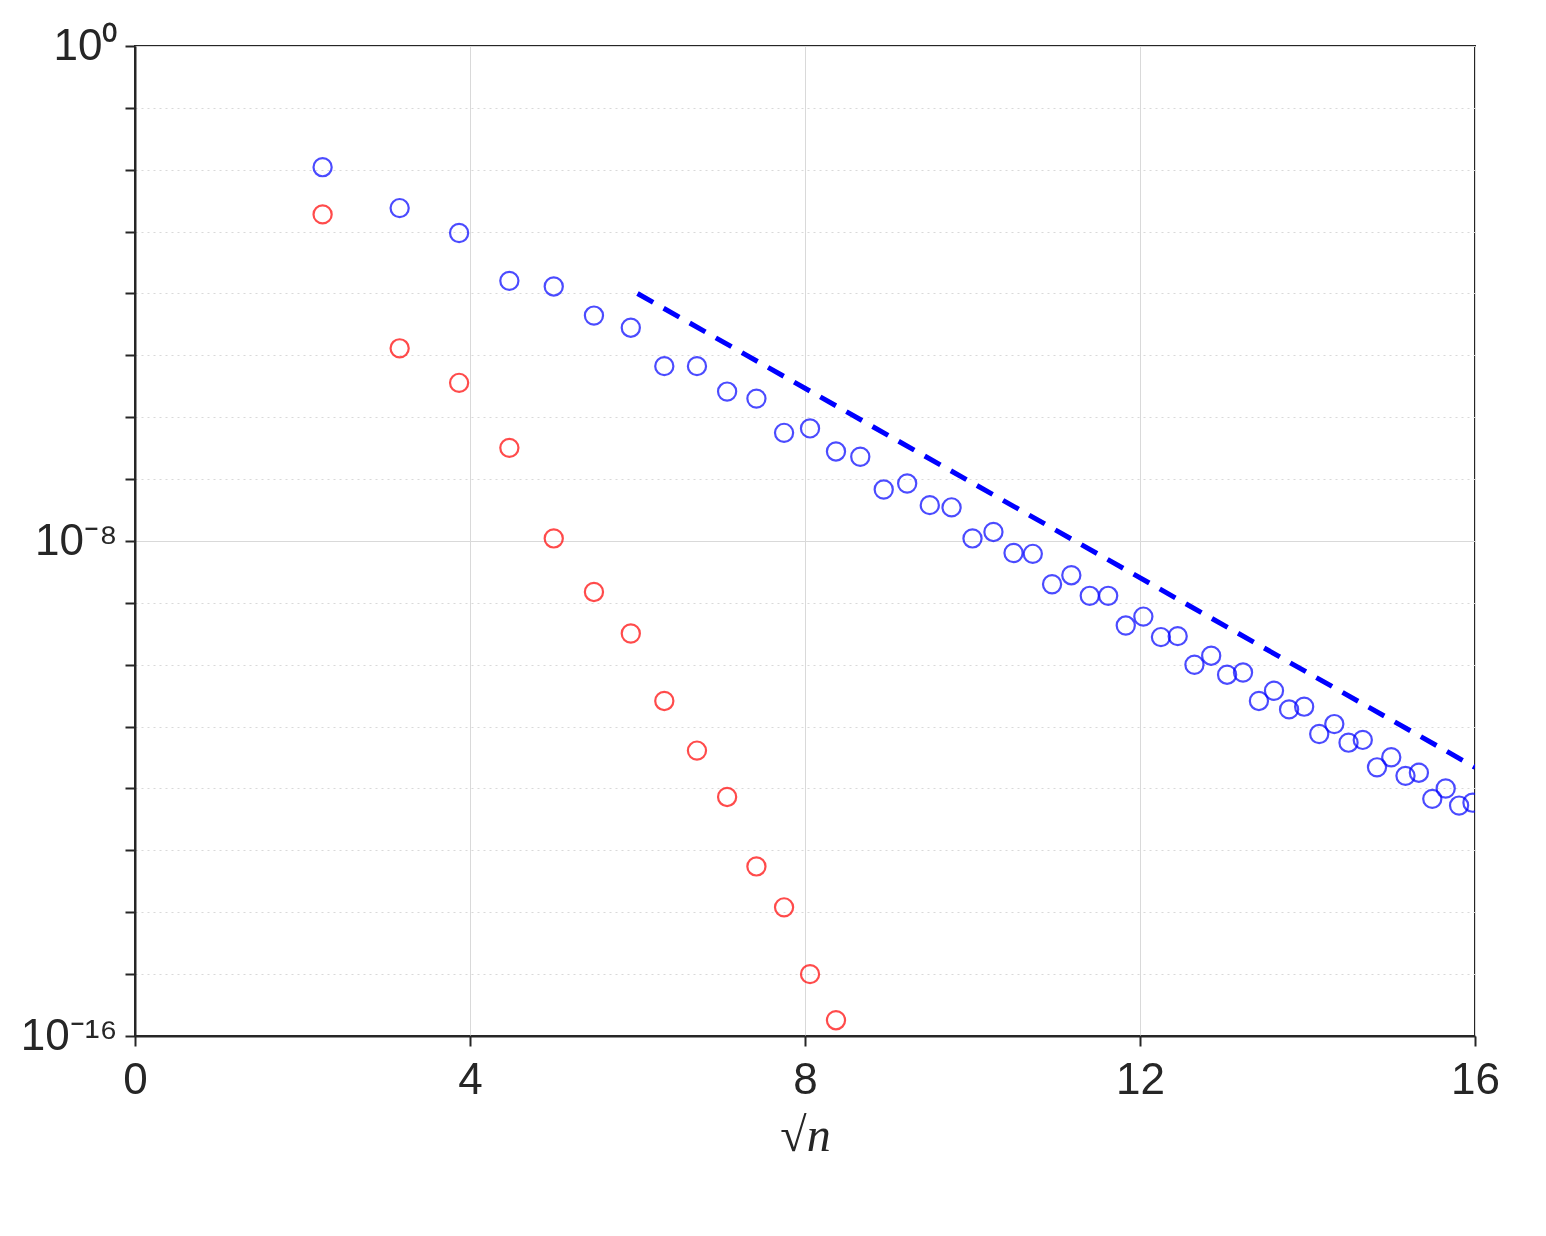 Image resolution: width=1546 pixels, height=1236 pixels. Describe the element at coordinates (76, 539) in the screenshot. I see `y-tick-label: 10⁻⁸` at that location.